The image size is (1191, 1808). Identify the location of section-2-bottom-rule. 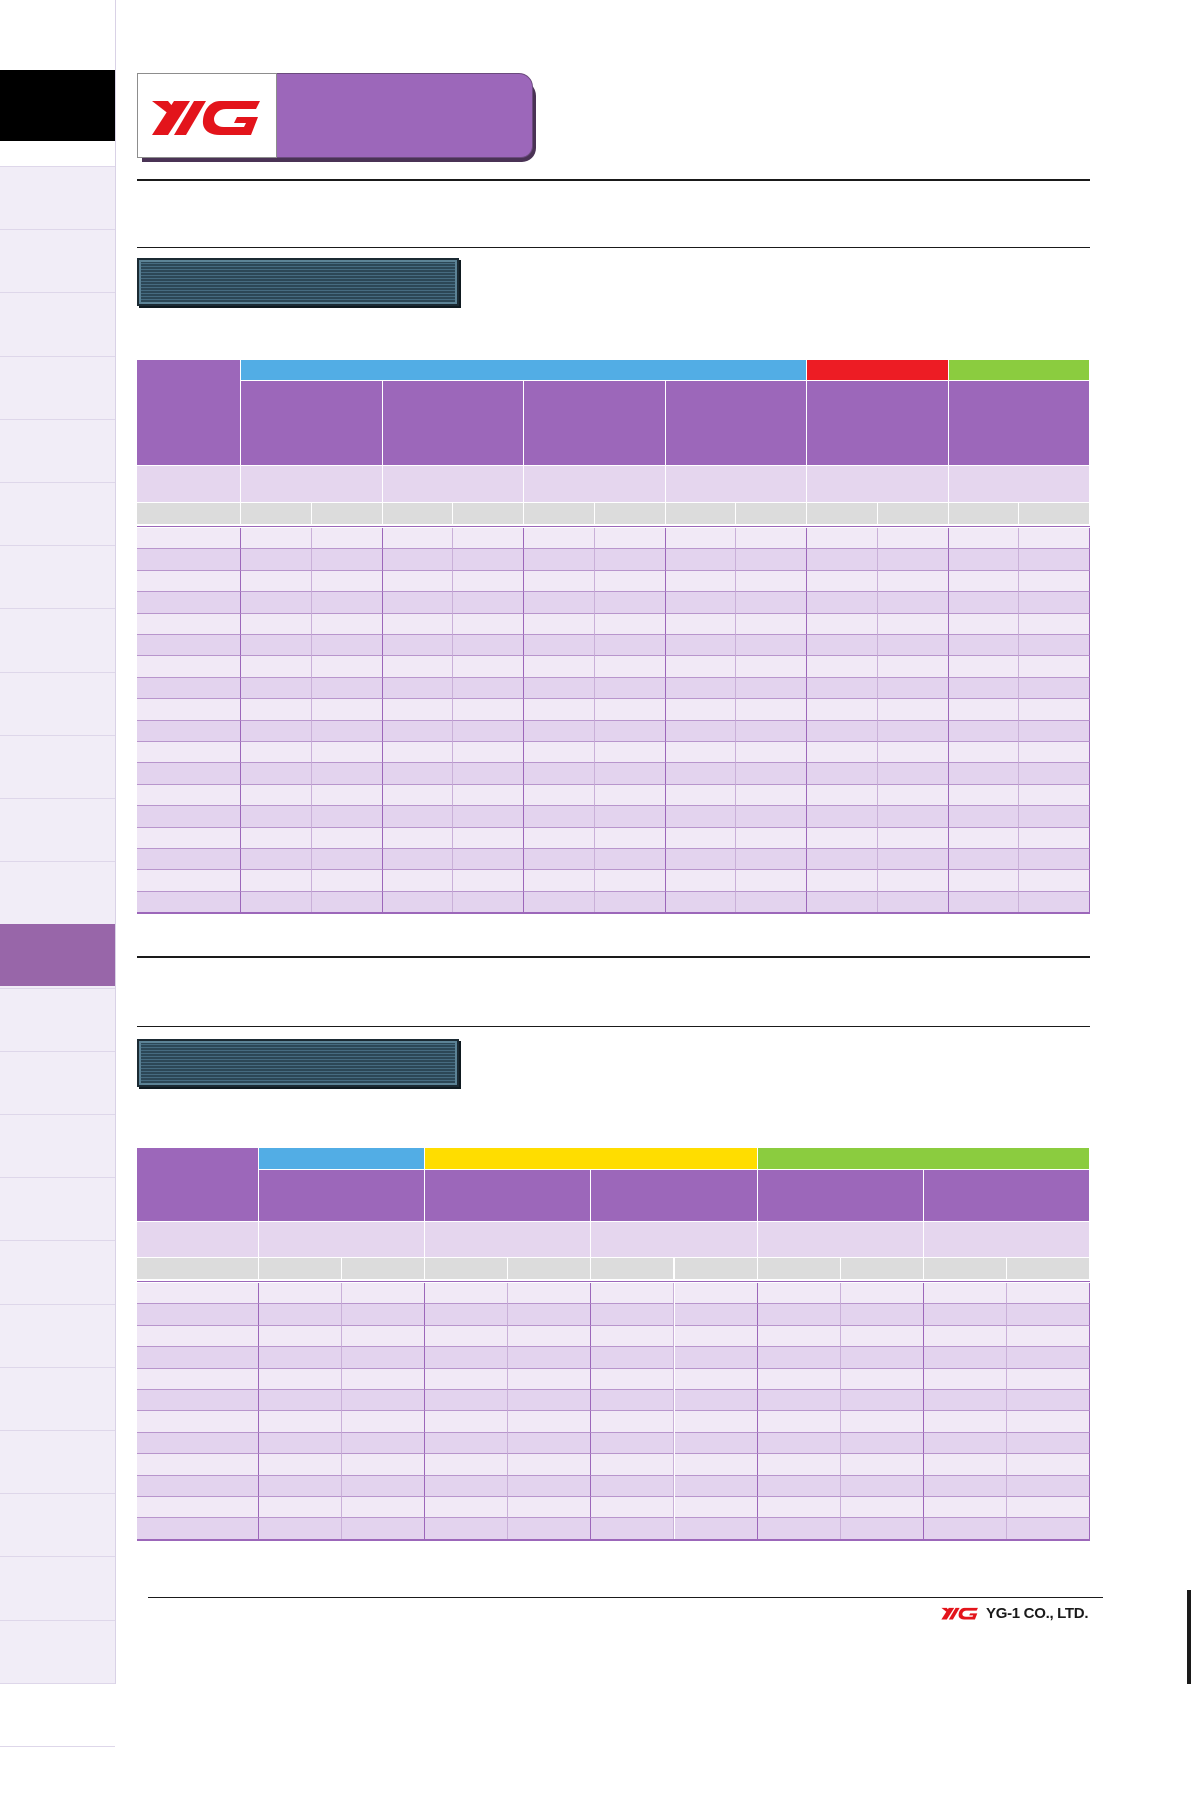
(613, 1026).